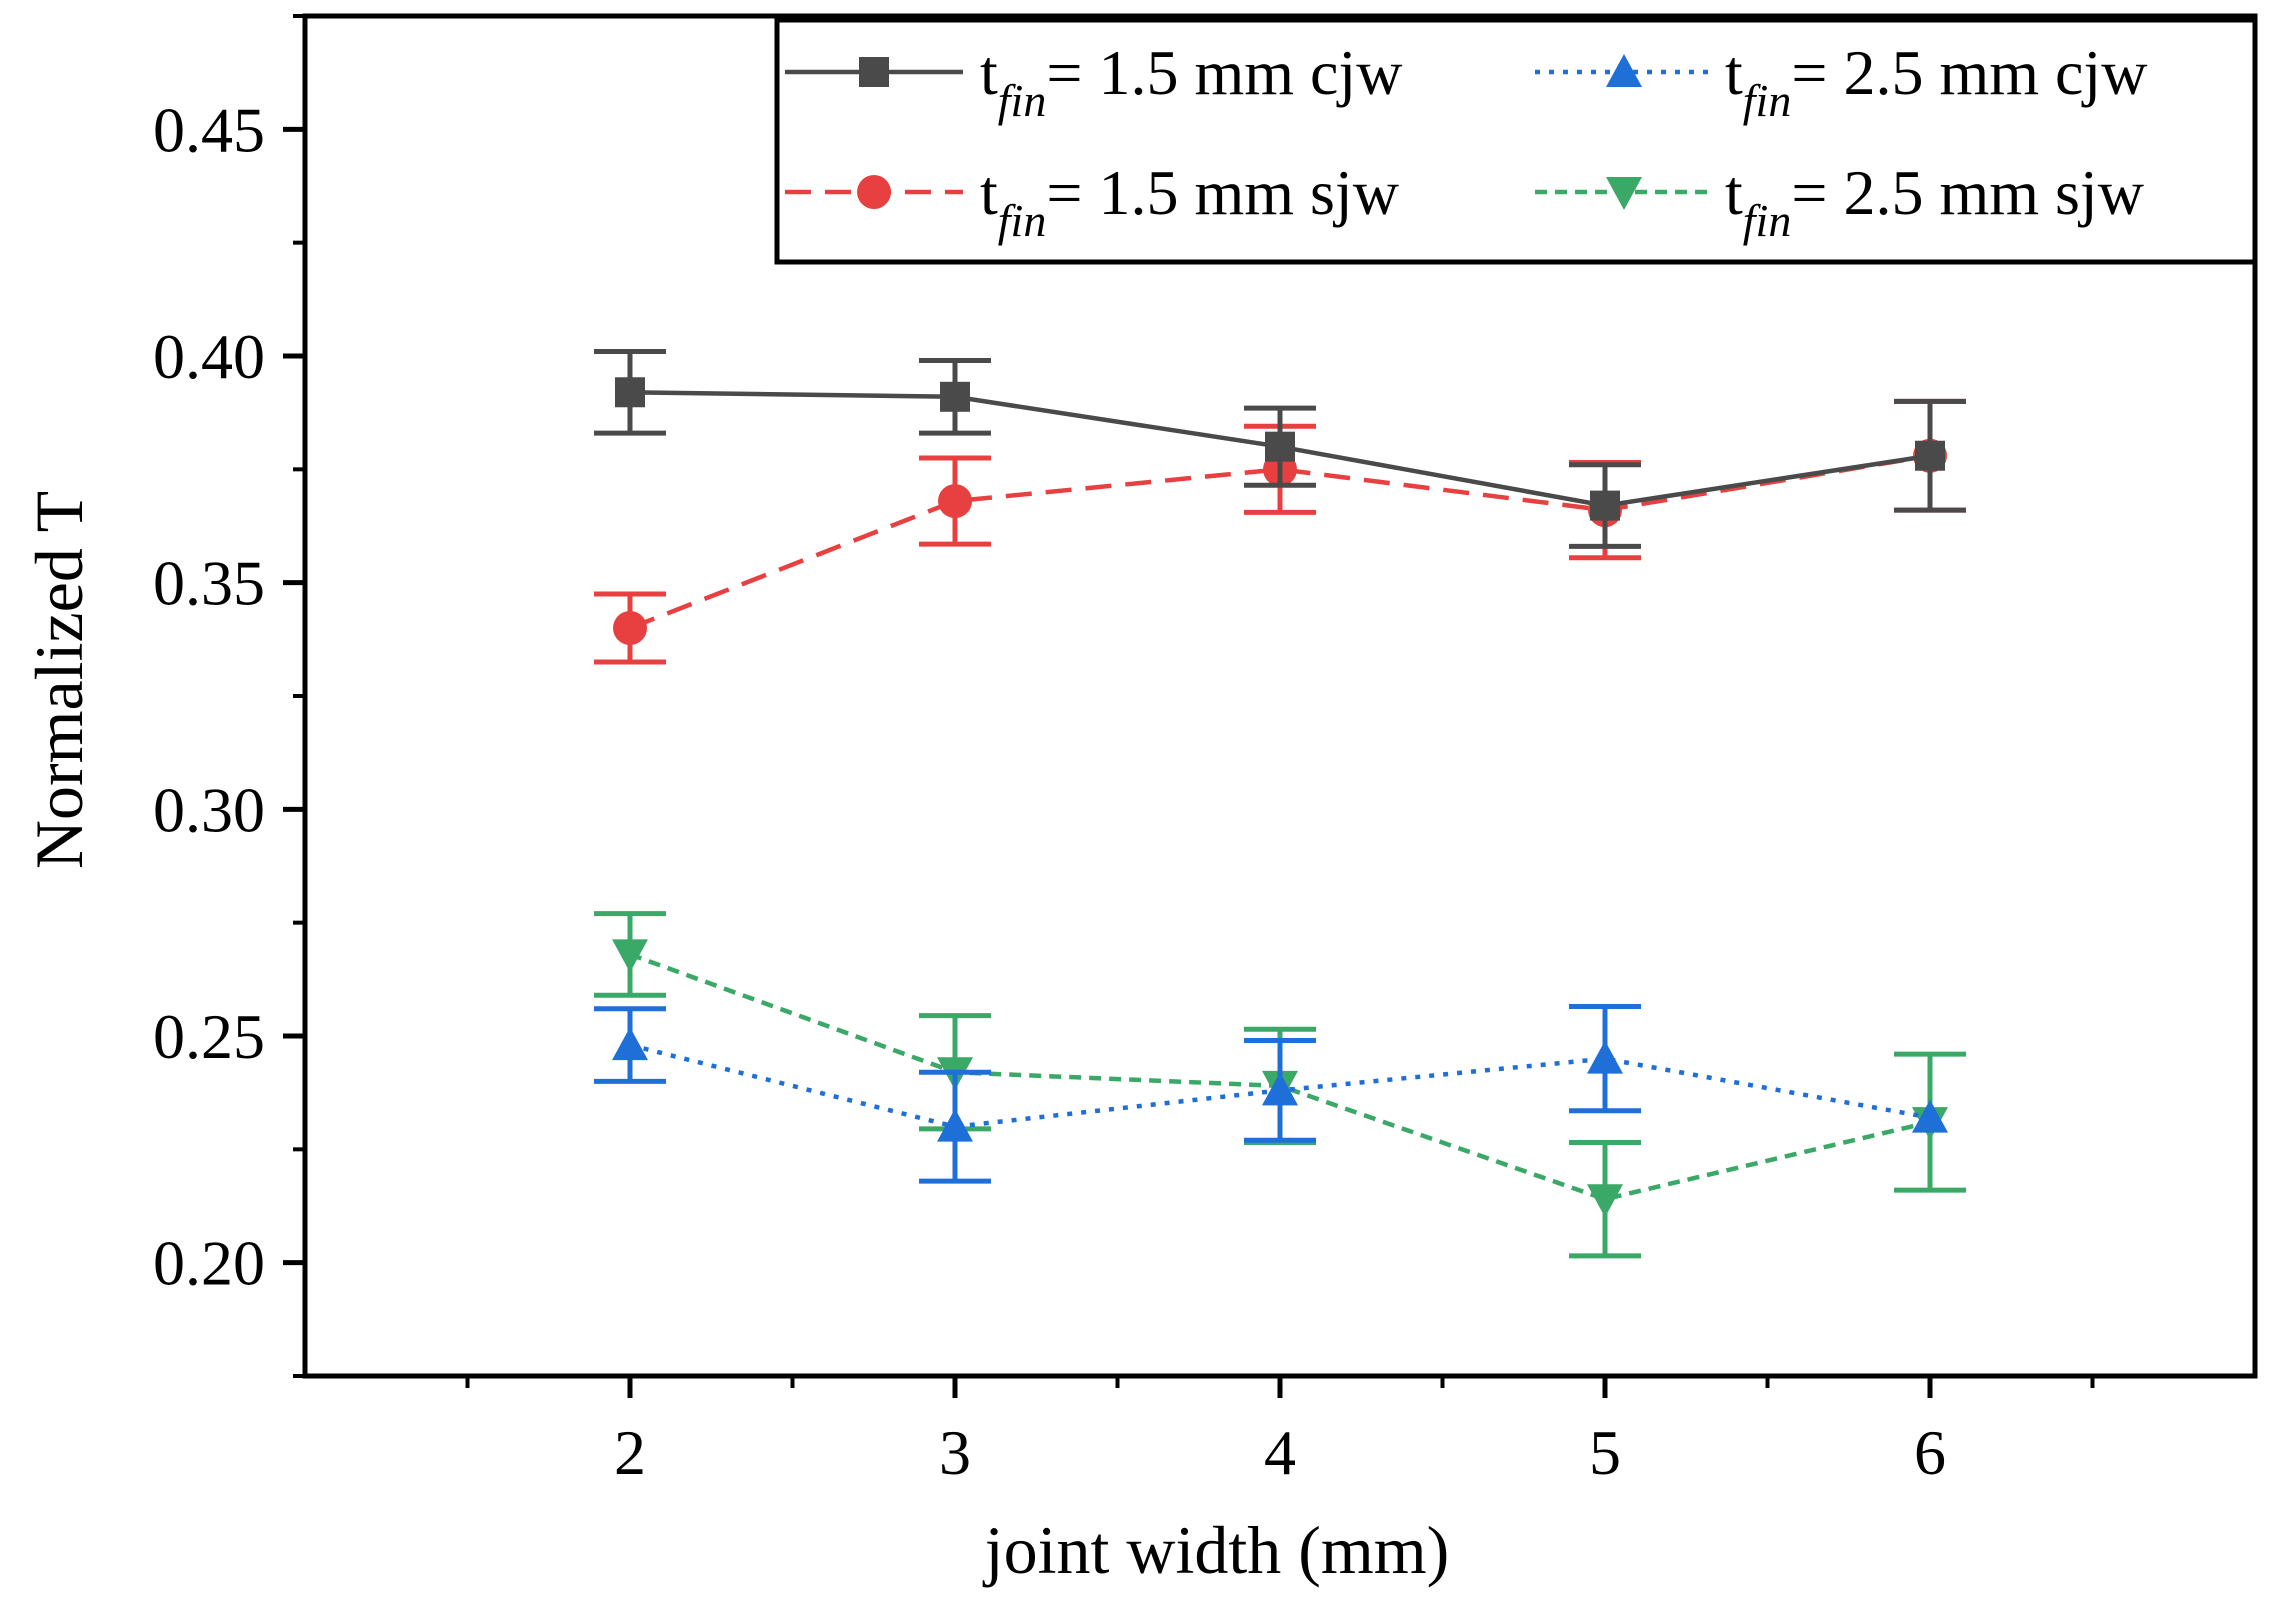  I want to click on legend-item: tfin= 2.5 mm cjw, so click(1841, 81).